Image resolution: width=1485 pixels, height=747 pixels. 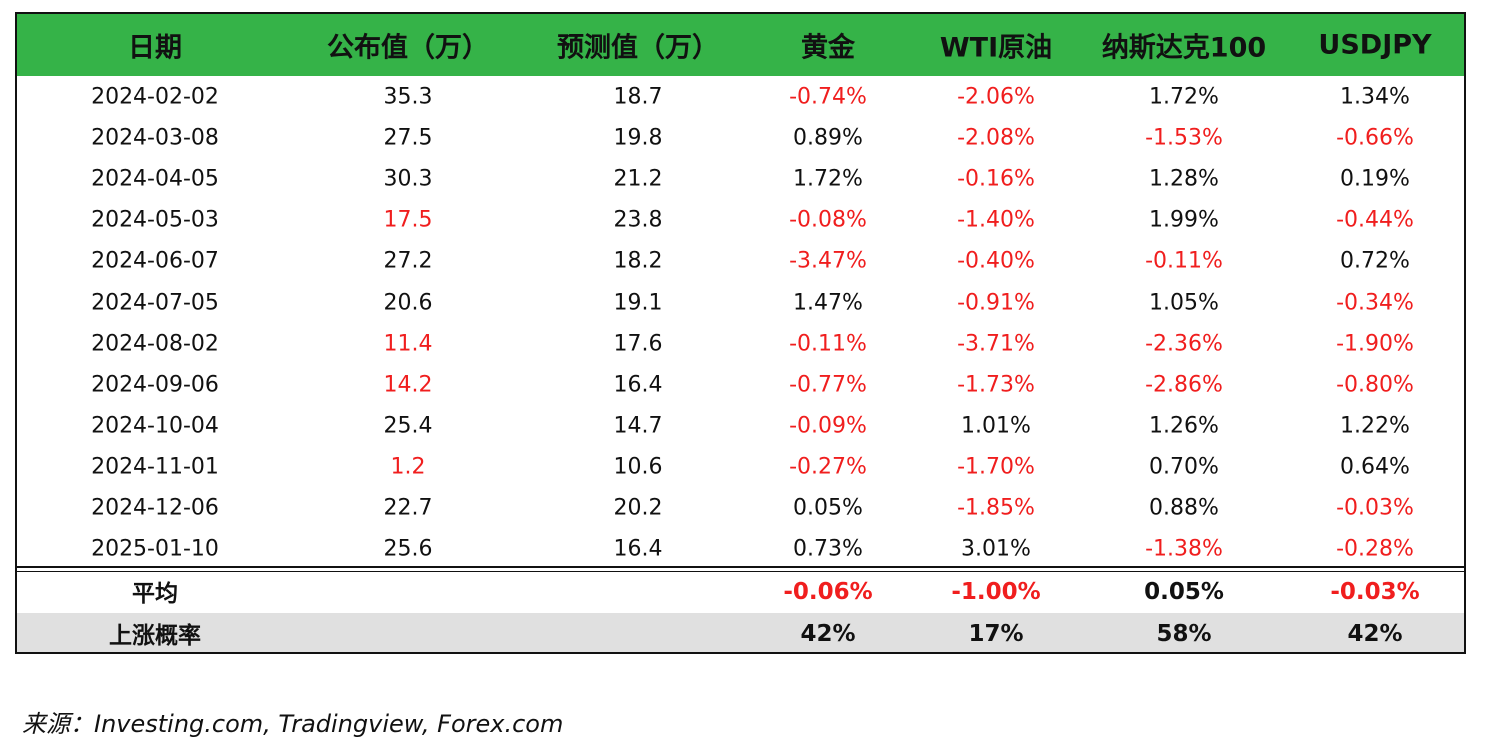 What do you see at coordinates (638, 220) in the screenshot?
I see `cell: 23.8` at bounding box center [638, 220].